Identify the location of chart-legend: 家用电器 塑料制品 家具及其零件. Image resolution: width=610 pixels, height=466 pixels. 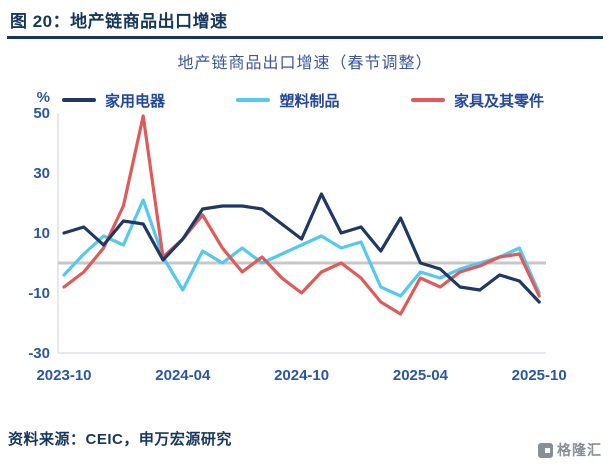
(303, 100).